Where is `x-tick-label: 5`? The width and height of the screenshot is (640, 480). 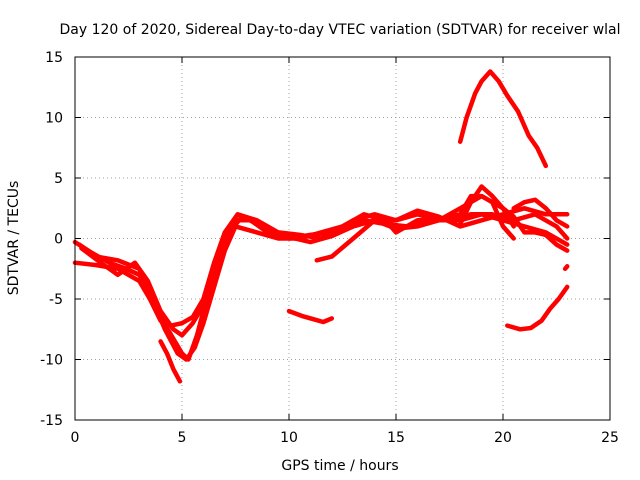 x-tick-label: 5 is located at coordinates (182, 438).